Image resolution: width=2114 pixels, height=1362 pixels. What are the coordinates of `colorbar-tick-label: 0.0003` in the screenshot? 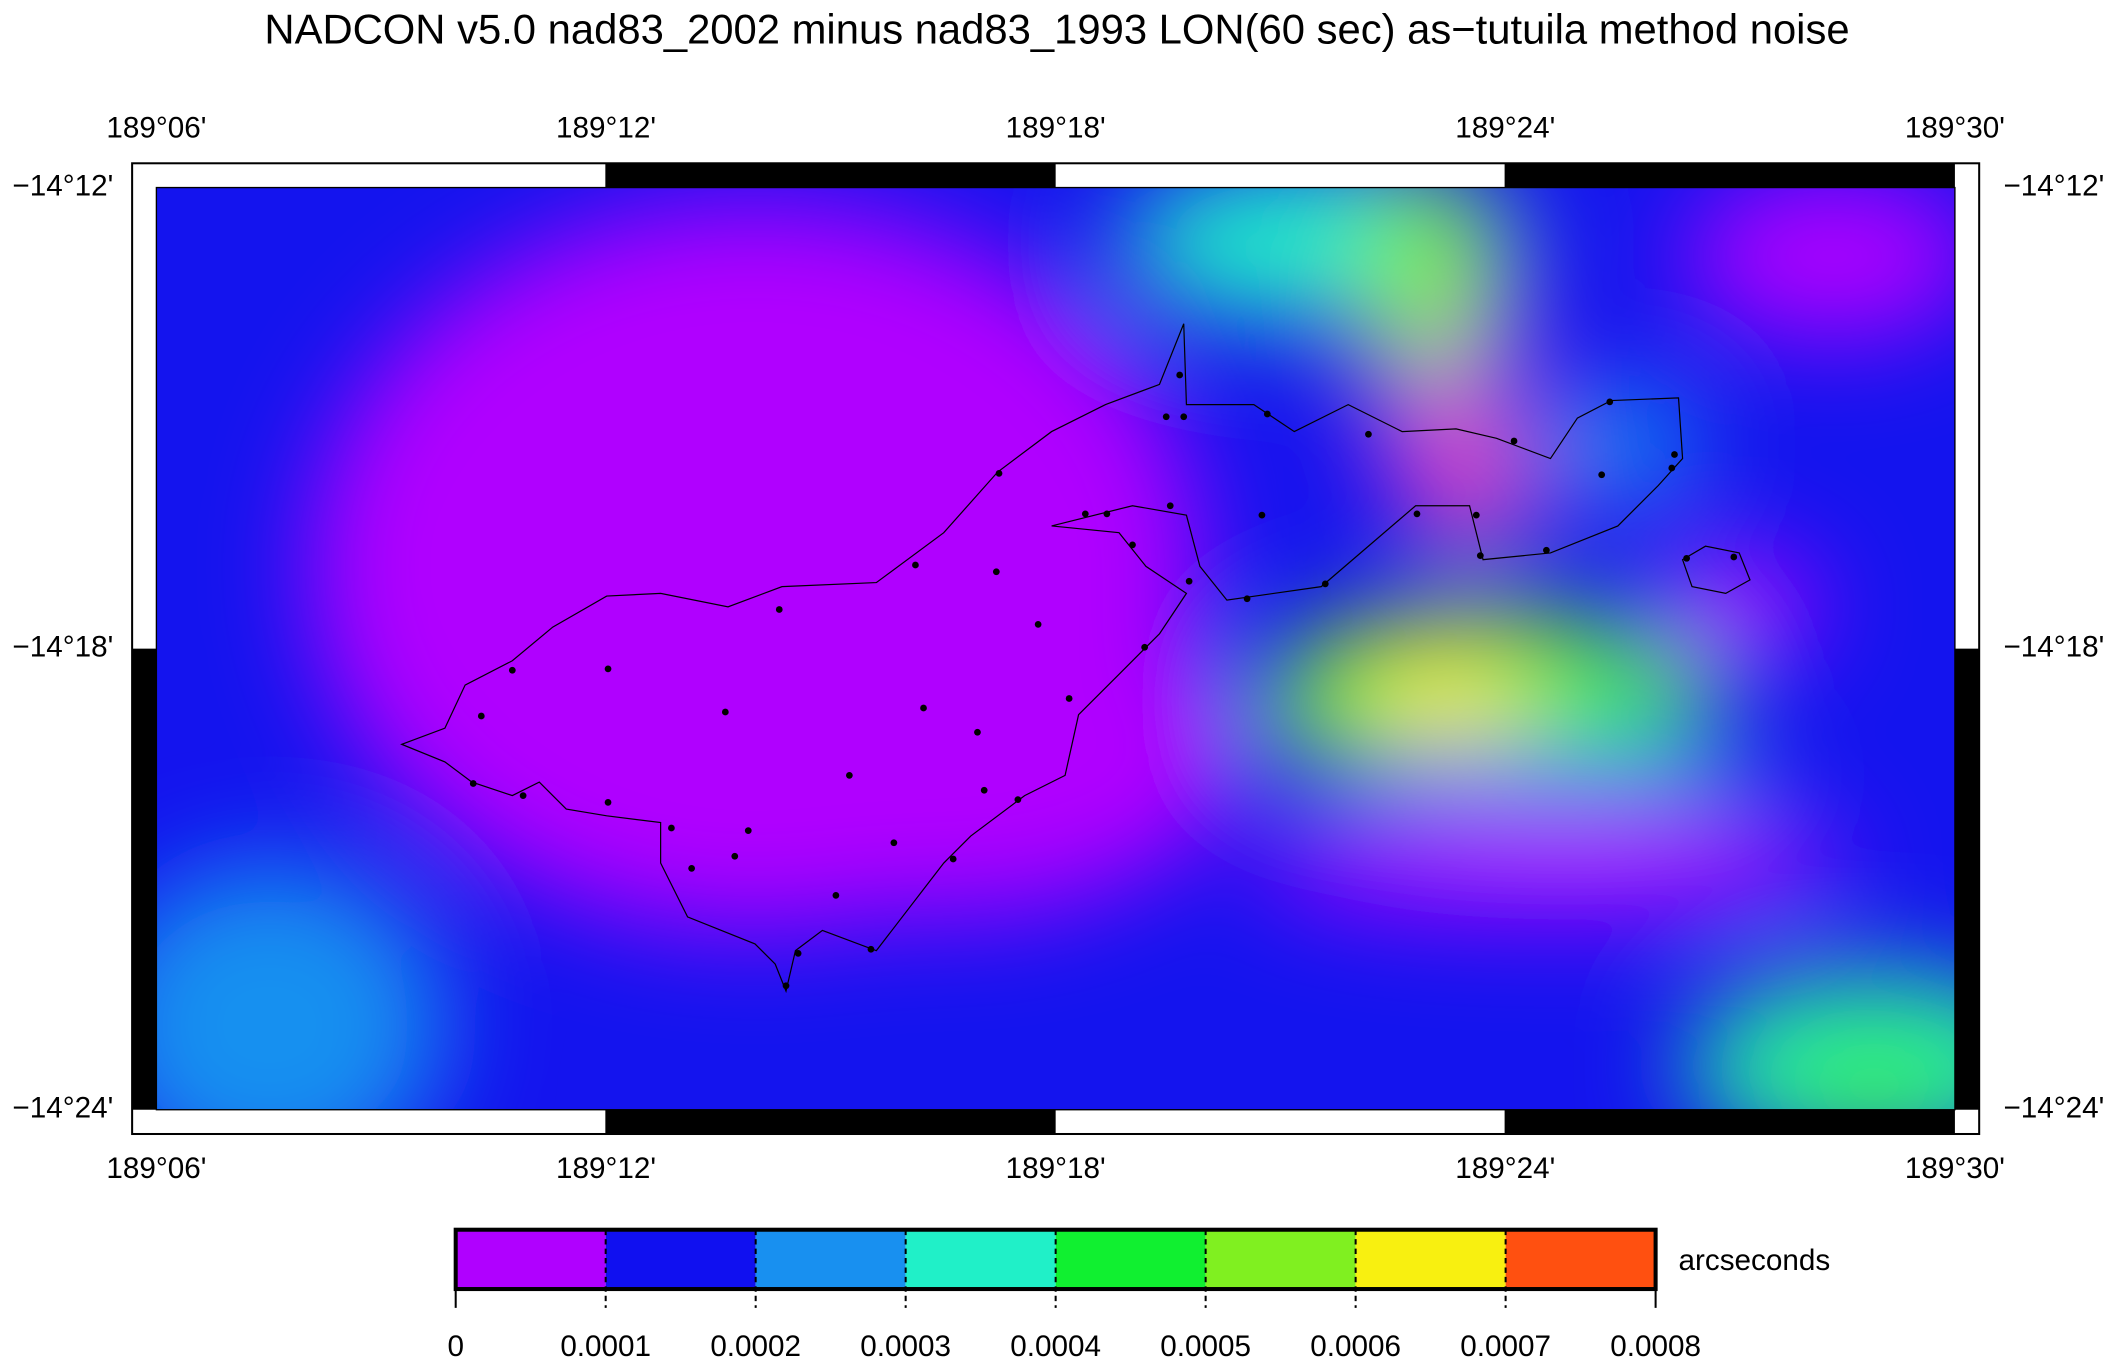 It's located at (905, 1346).